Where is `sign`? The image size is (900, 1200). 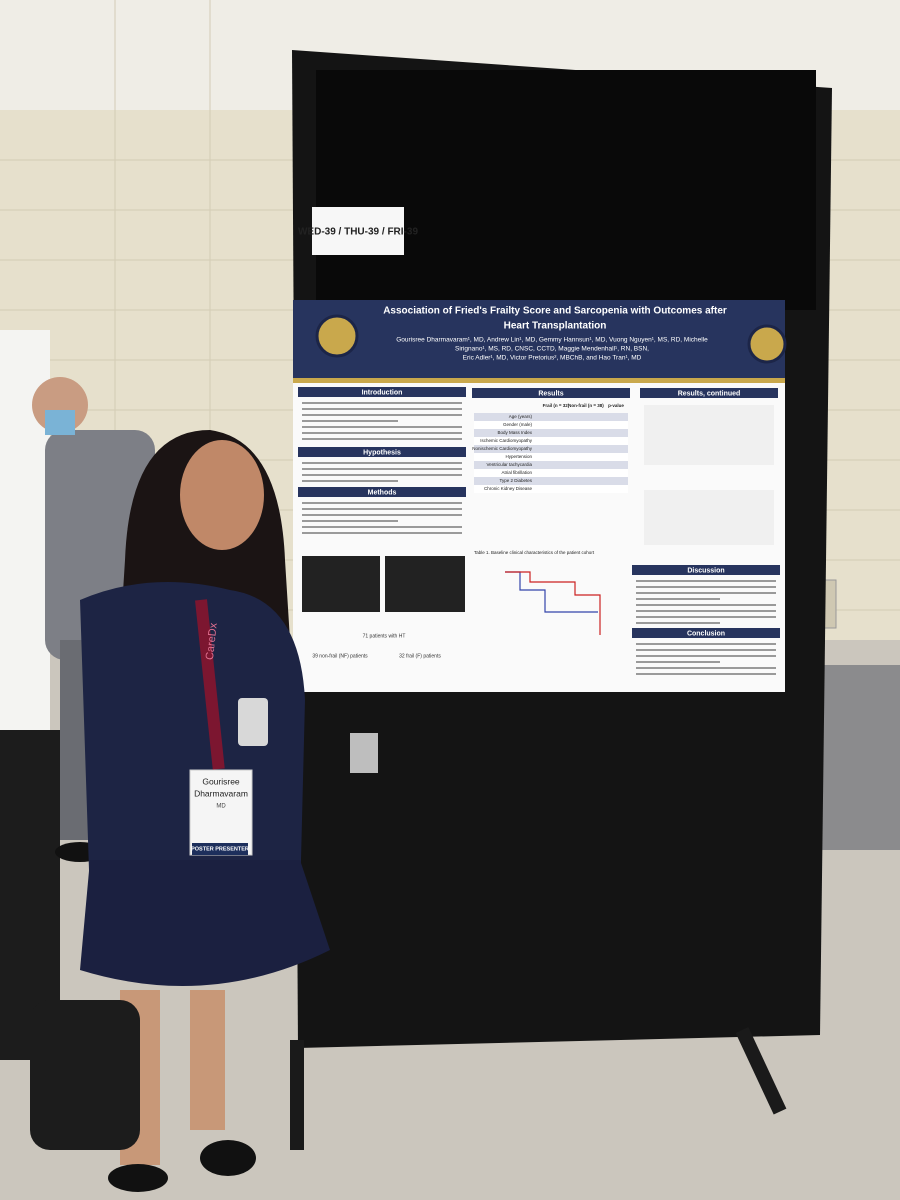
sign is located at coordinates (358, 231).